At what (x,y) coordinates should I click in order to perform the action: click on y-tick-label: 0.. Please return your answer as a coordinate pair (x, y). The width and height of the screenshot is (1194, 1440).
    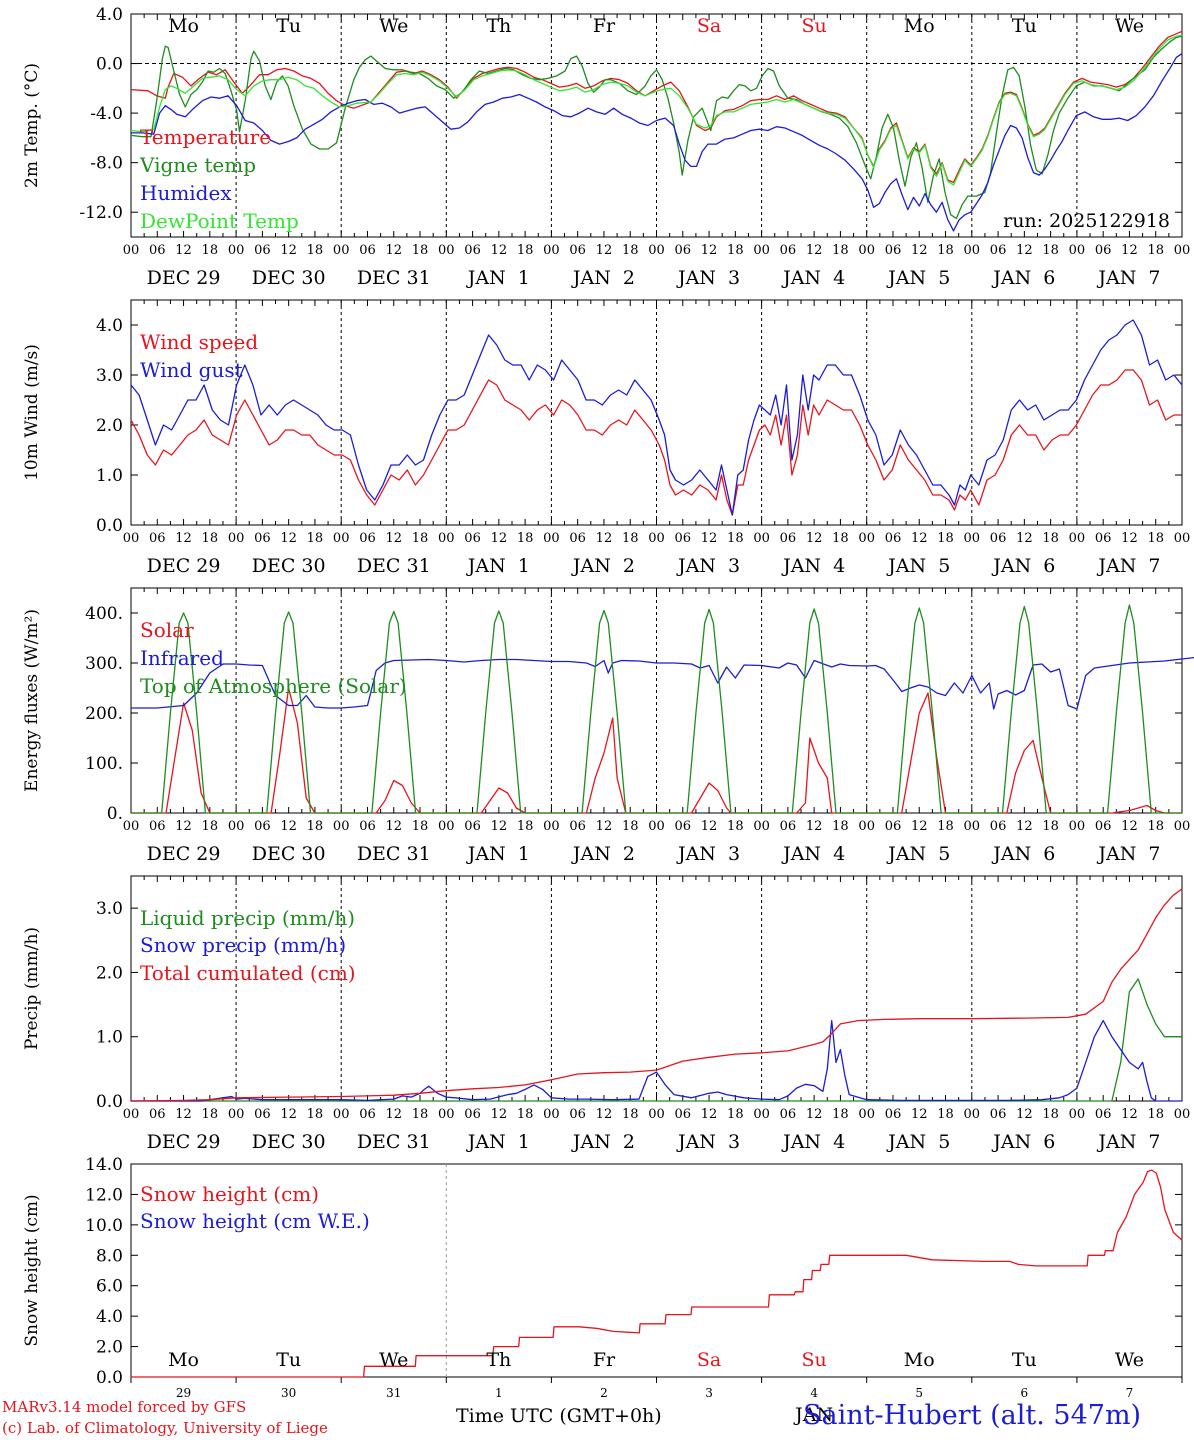
    Looking at the image, I should click on (115, 814).